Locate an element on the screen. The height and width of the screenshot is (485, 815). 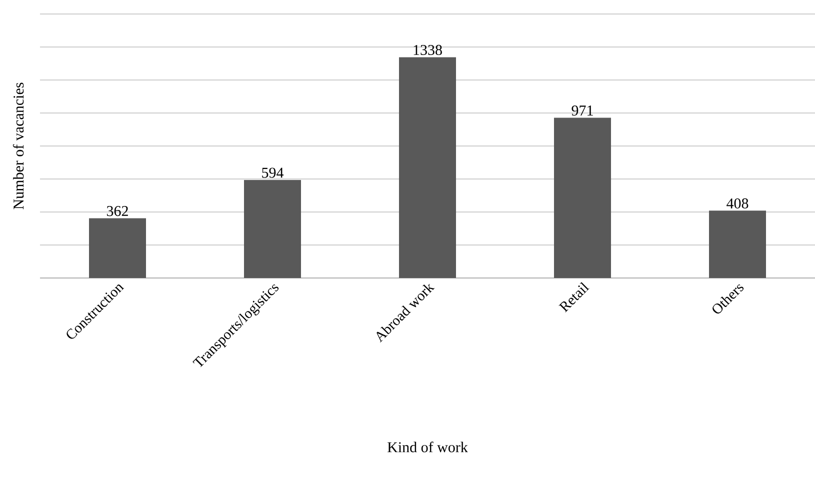
data-label: 408 is located at coordinates (737, 203).